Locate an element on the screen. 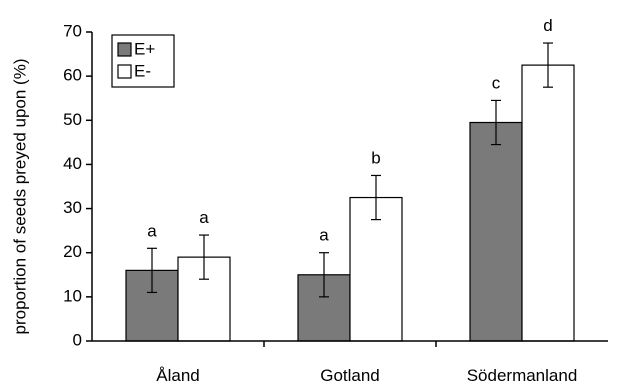  y-tick-label: 60 is located at coordinates (72, 75).